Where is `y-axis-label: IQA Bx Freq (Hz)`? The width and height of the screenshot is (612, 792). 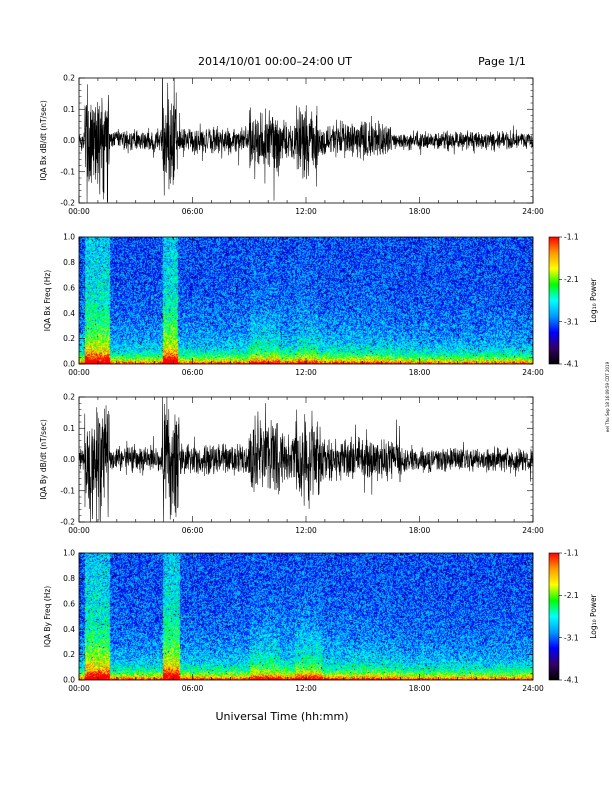
y-axis-label: IQA Bx Freq (Hz) is located at coordinates (47, 301).